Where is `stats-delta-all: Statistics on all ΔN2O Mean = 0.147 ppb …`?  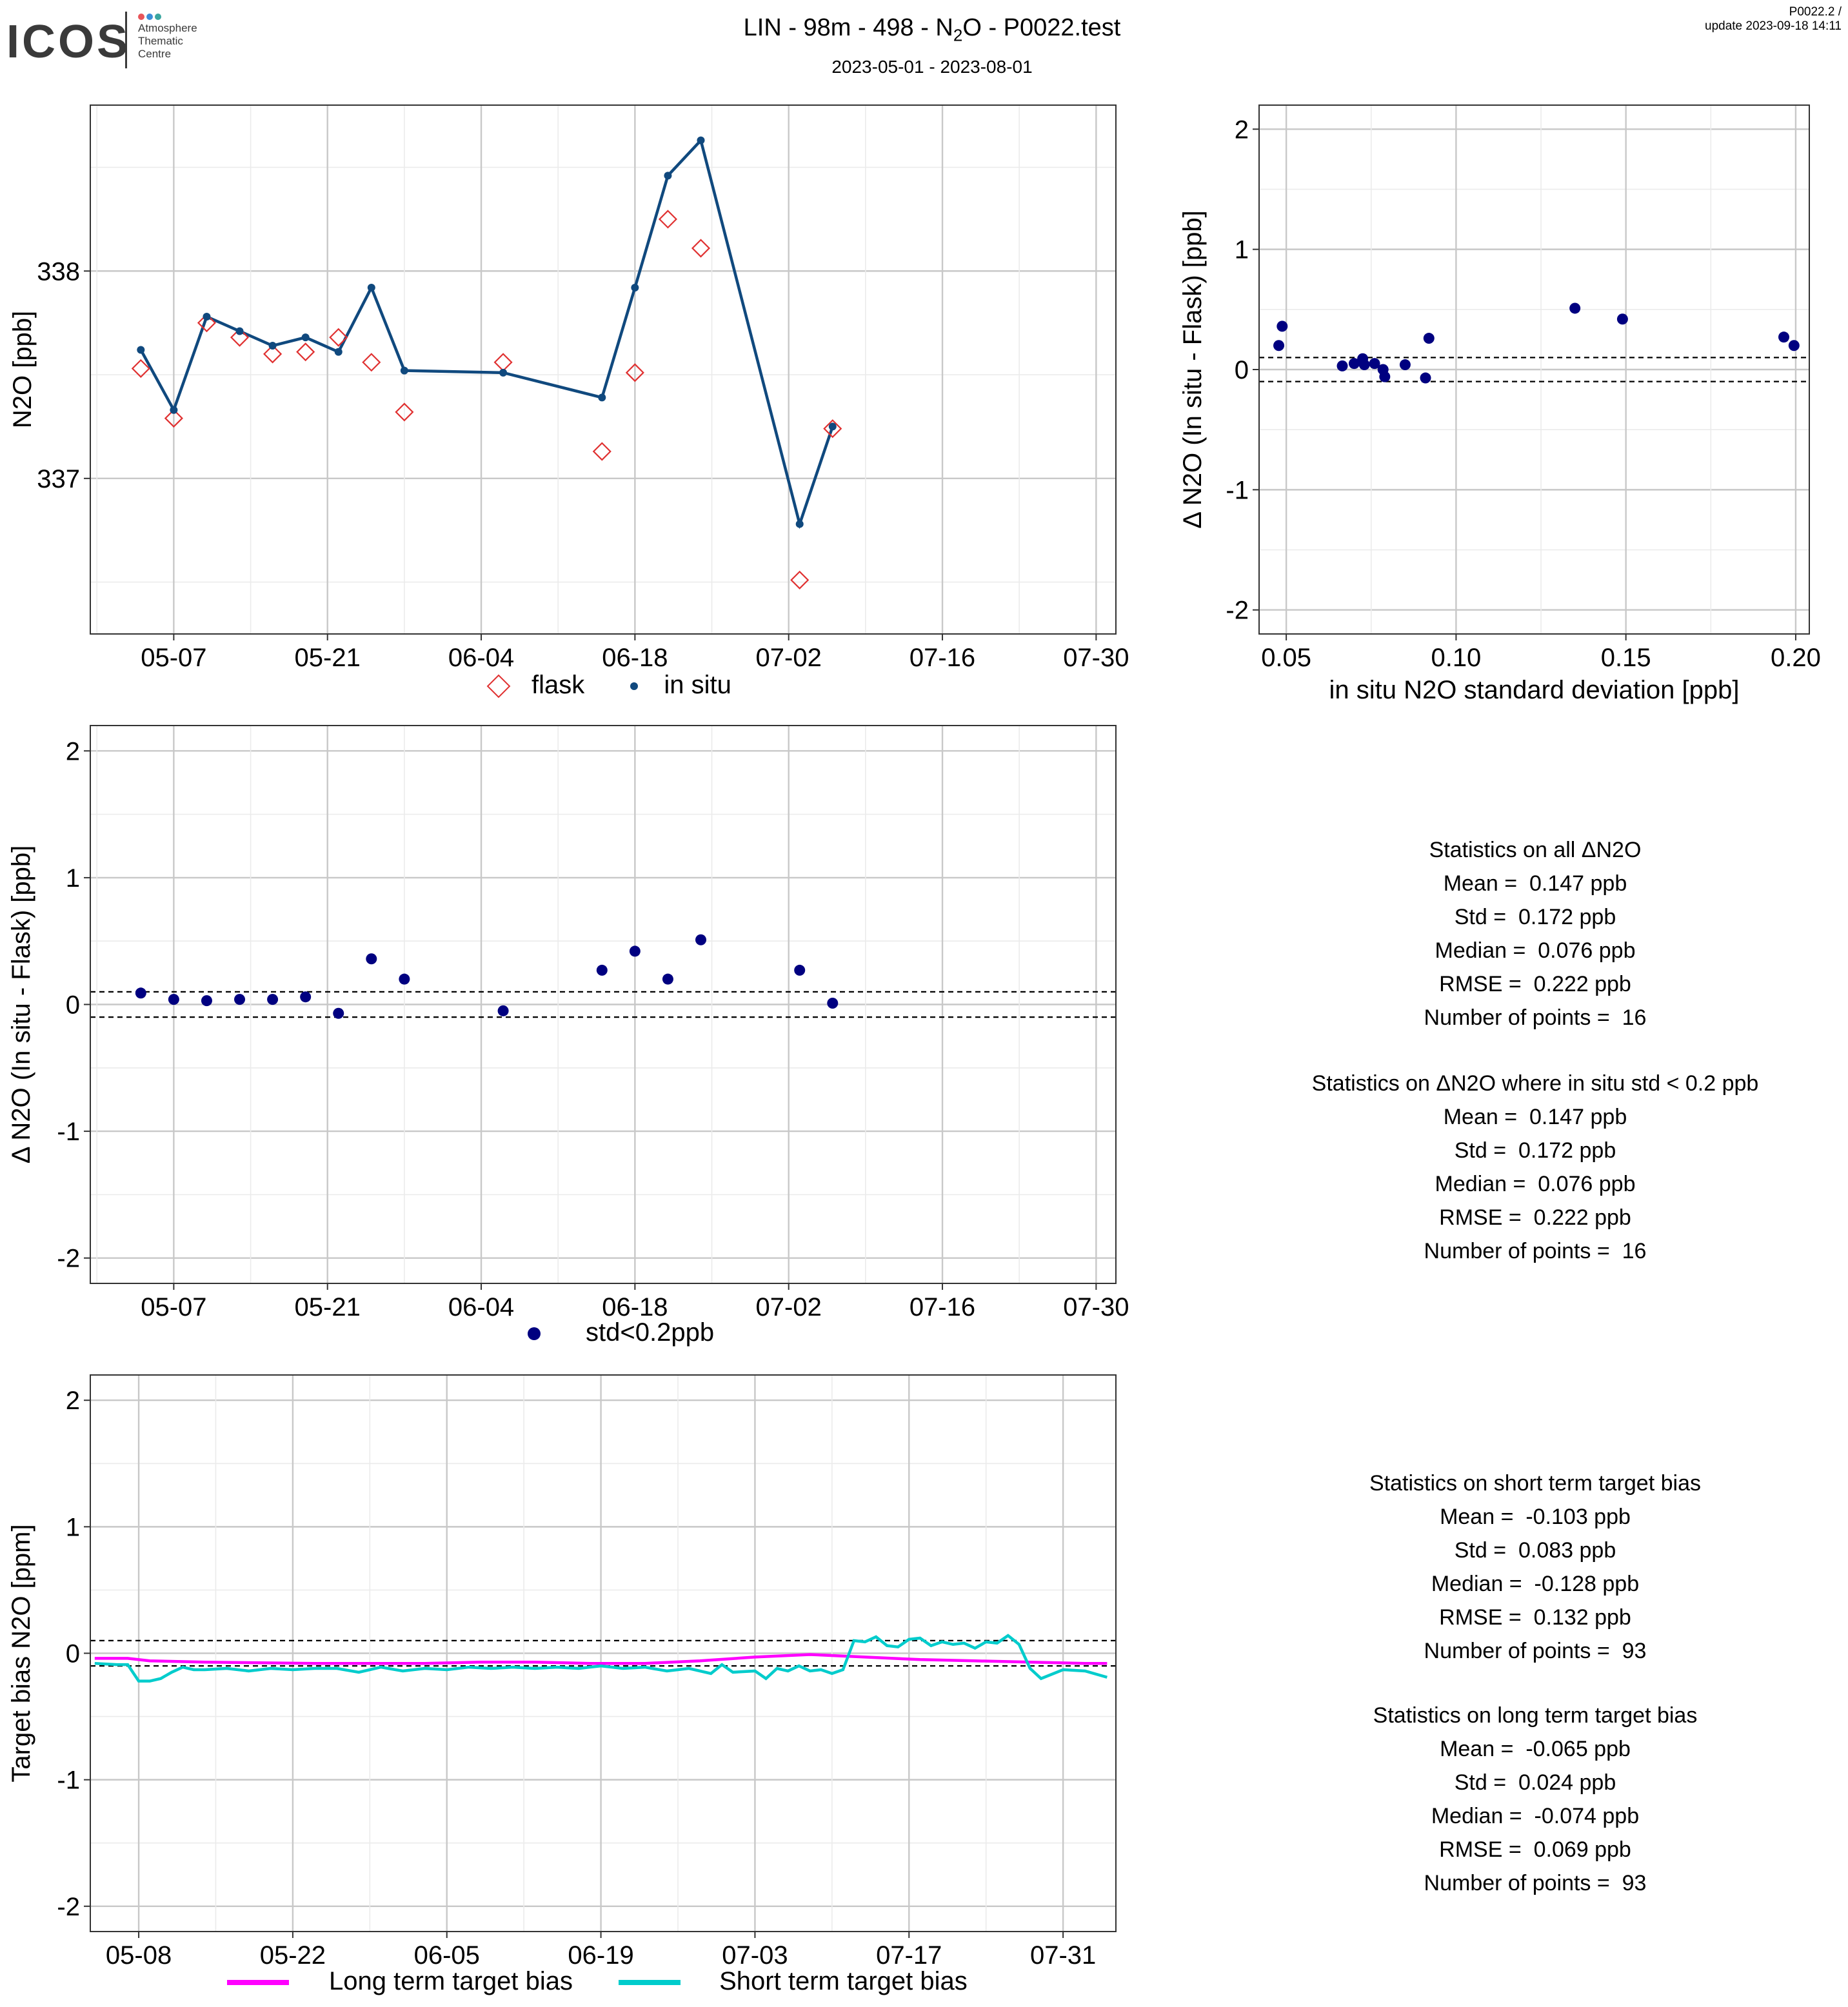
stats-delta-all: Statistics on all ΔN2O Mean = 0.147 ppb … is located at coordinates (1531, 933).